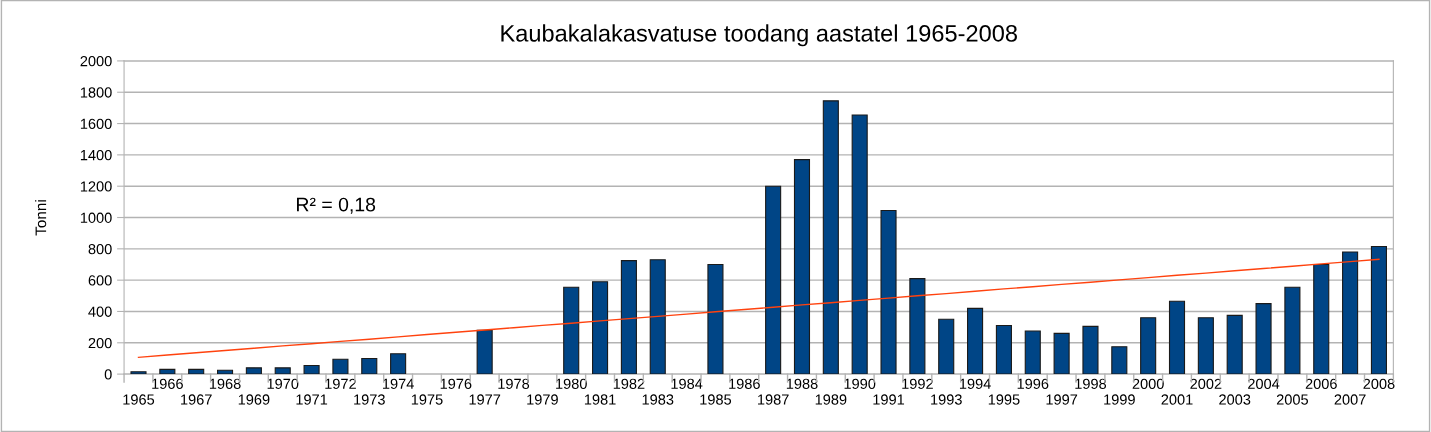 This screenshot has width=1431, height=432. I want to click on x-tick-label: 1968, so click(225, 383).